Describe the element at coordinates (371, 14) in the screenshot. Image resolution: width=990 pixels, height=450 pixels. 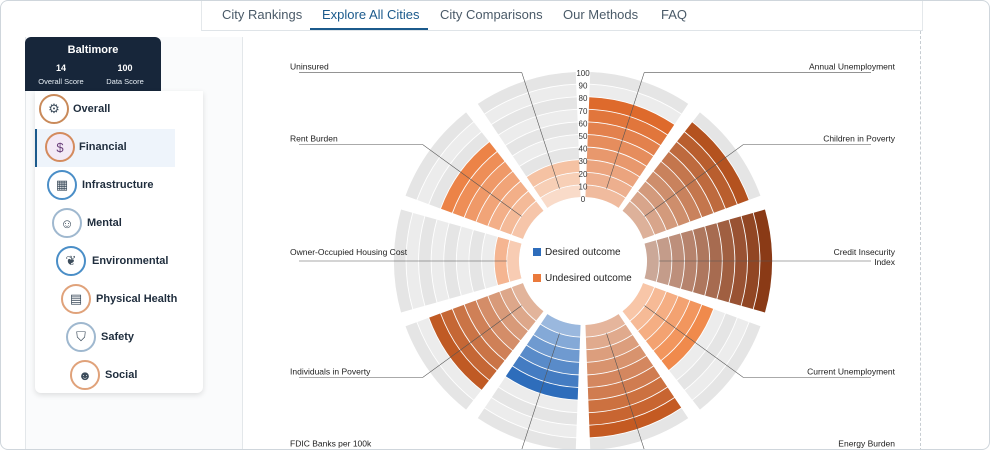
I see `tab-explore-all-cities: Explore All Cities` at that location.